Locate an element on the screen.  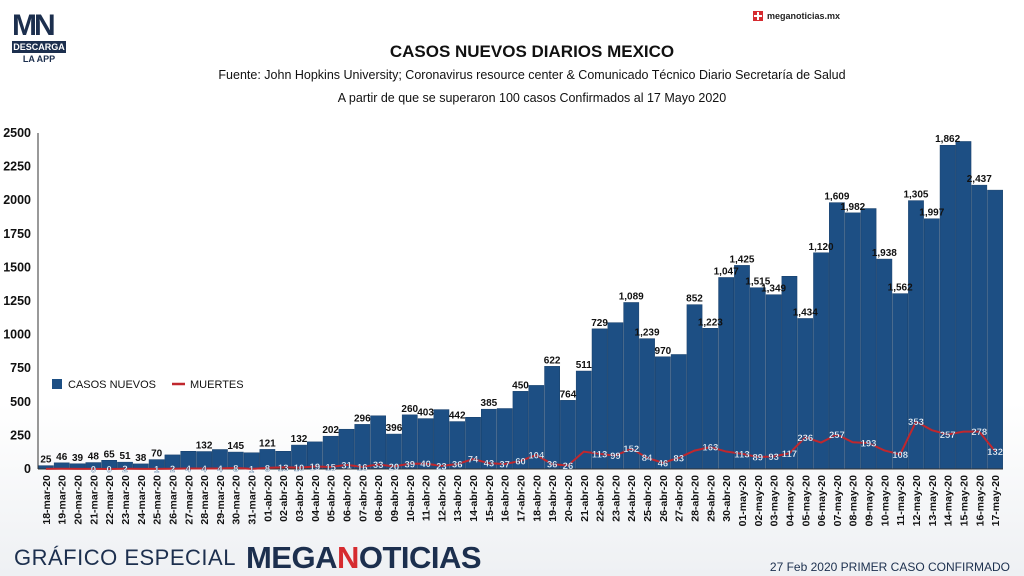
cases-data-label: 1,515 is located at coordinates (757, 282).